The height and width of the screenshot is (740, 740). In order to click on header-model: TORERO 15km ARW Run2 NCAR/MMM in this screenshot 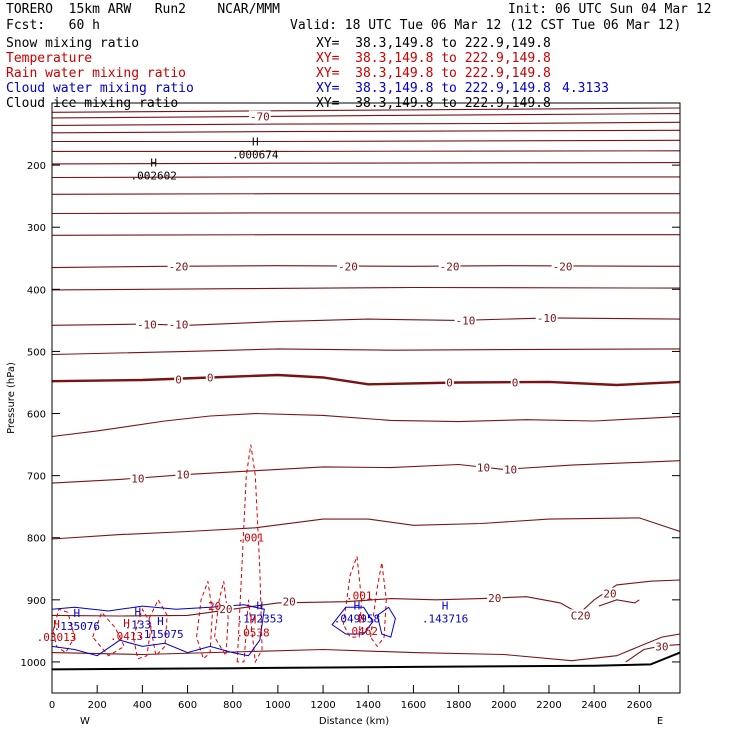, I will do `click(143, 9)`.